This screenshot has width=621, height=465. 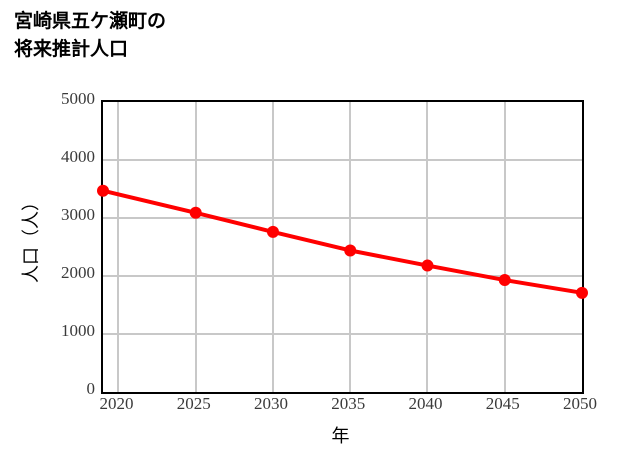 What do you see at coordinates (78, 330) in the screenshot?
I see `y-tick-label: 1000` at bounding box center [78, 330].